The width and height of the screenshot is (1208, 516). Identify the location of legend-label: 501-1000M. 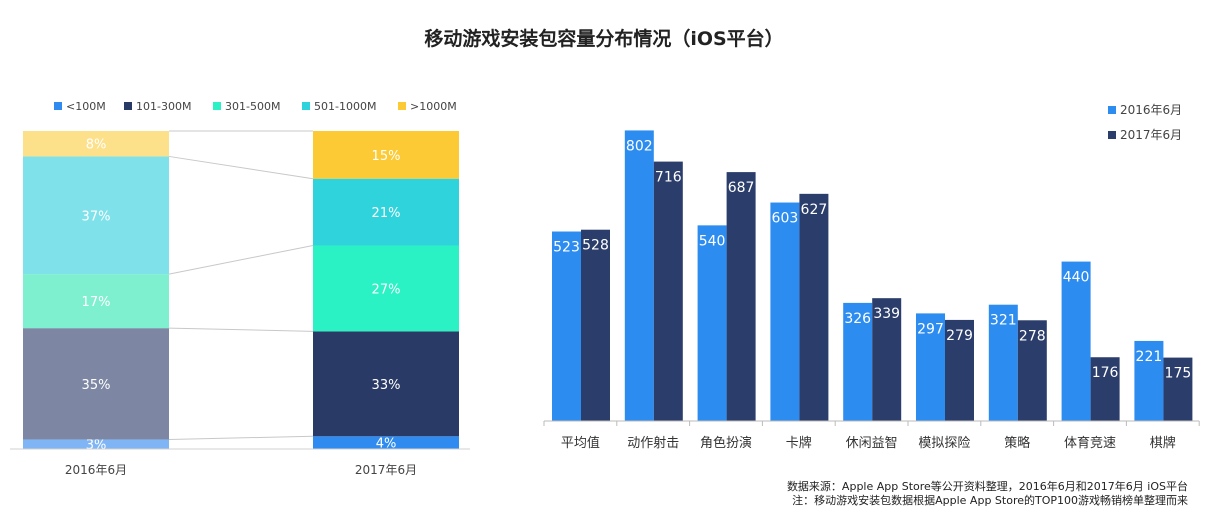
(345, 106).